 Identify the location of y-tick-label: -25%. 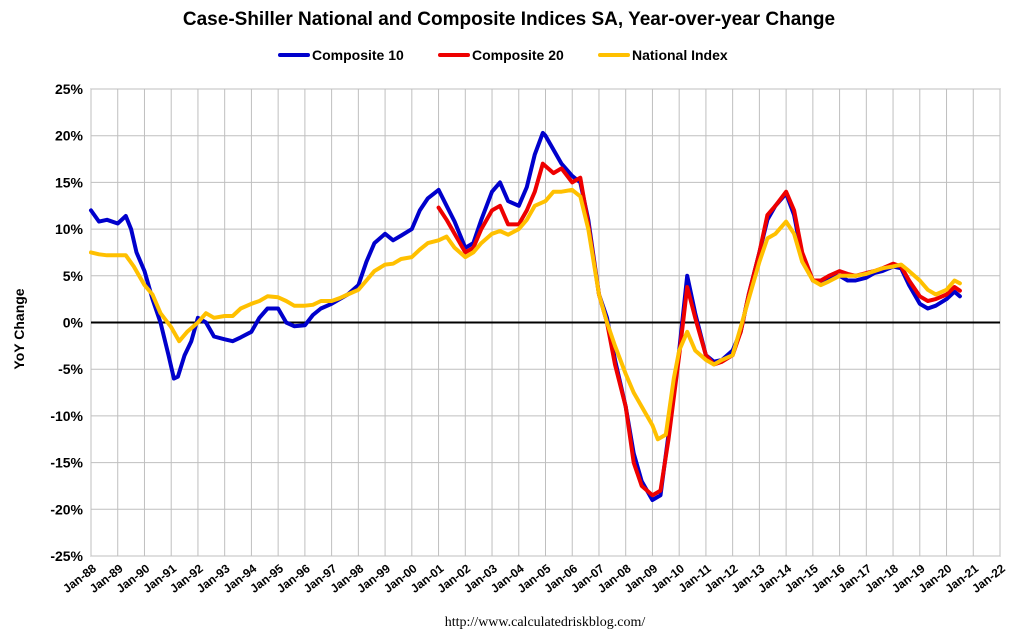
(66, 556).